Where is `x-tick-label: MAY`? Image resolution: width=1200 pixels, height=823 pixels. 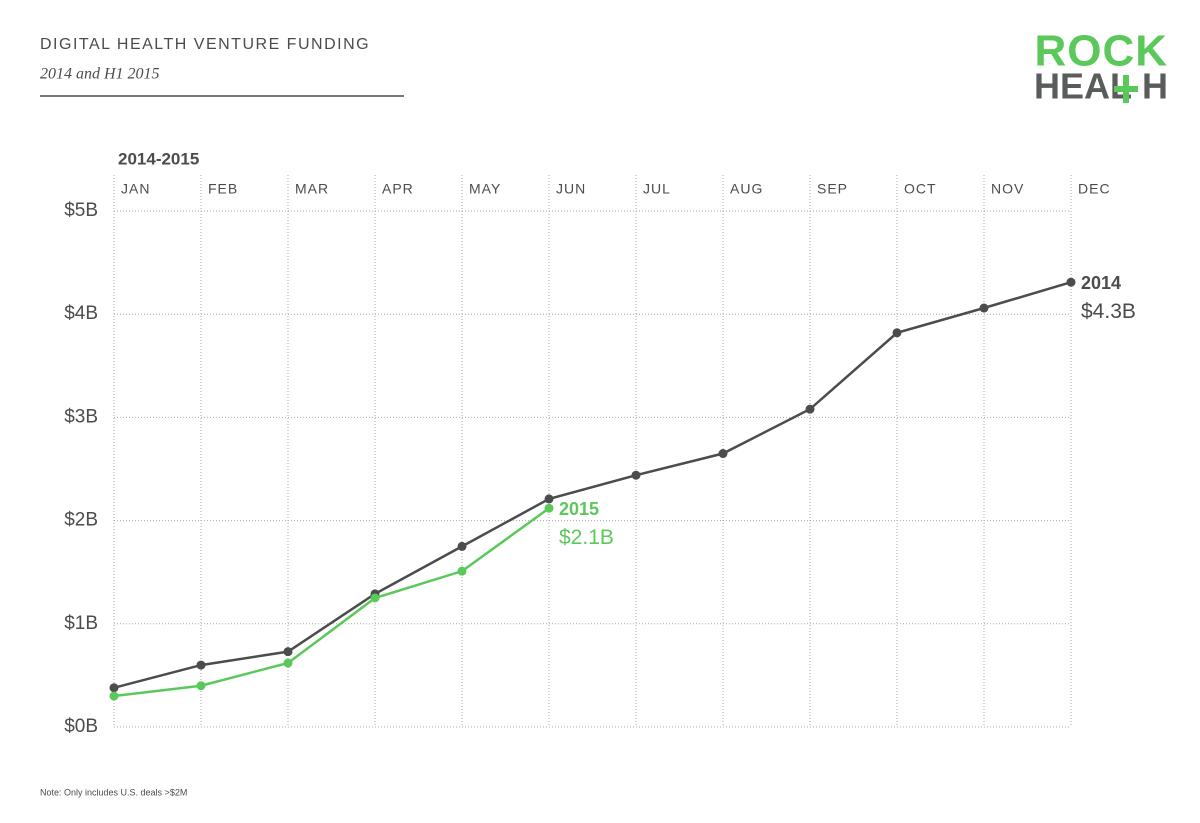
x-tick-label: MAY is located at coordinates (485, 189).